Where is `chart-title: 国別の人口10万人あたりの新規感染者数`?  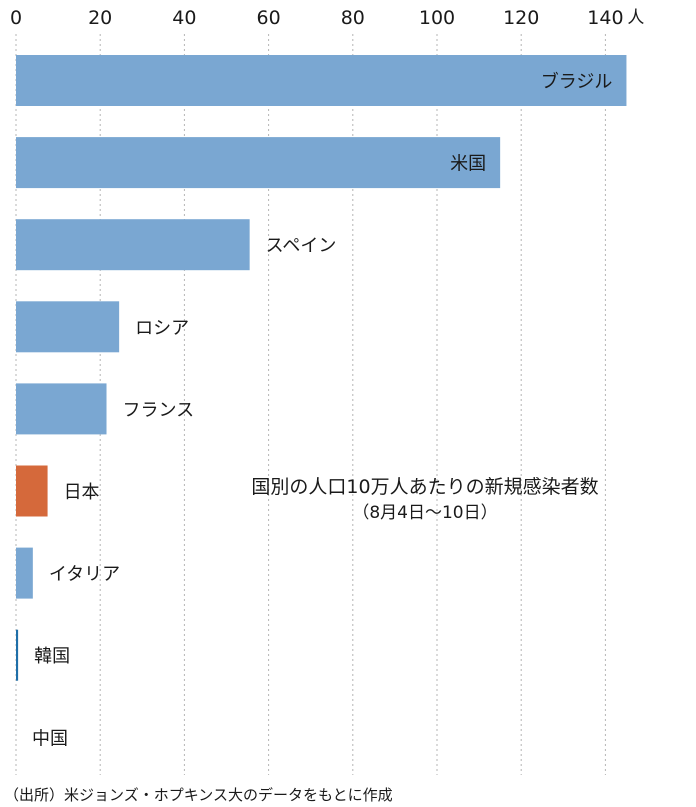 chart-title: 国別の人口10万人あたりの新規感染者数 is located at coordinates (425, 487).